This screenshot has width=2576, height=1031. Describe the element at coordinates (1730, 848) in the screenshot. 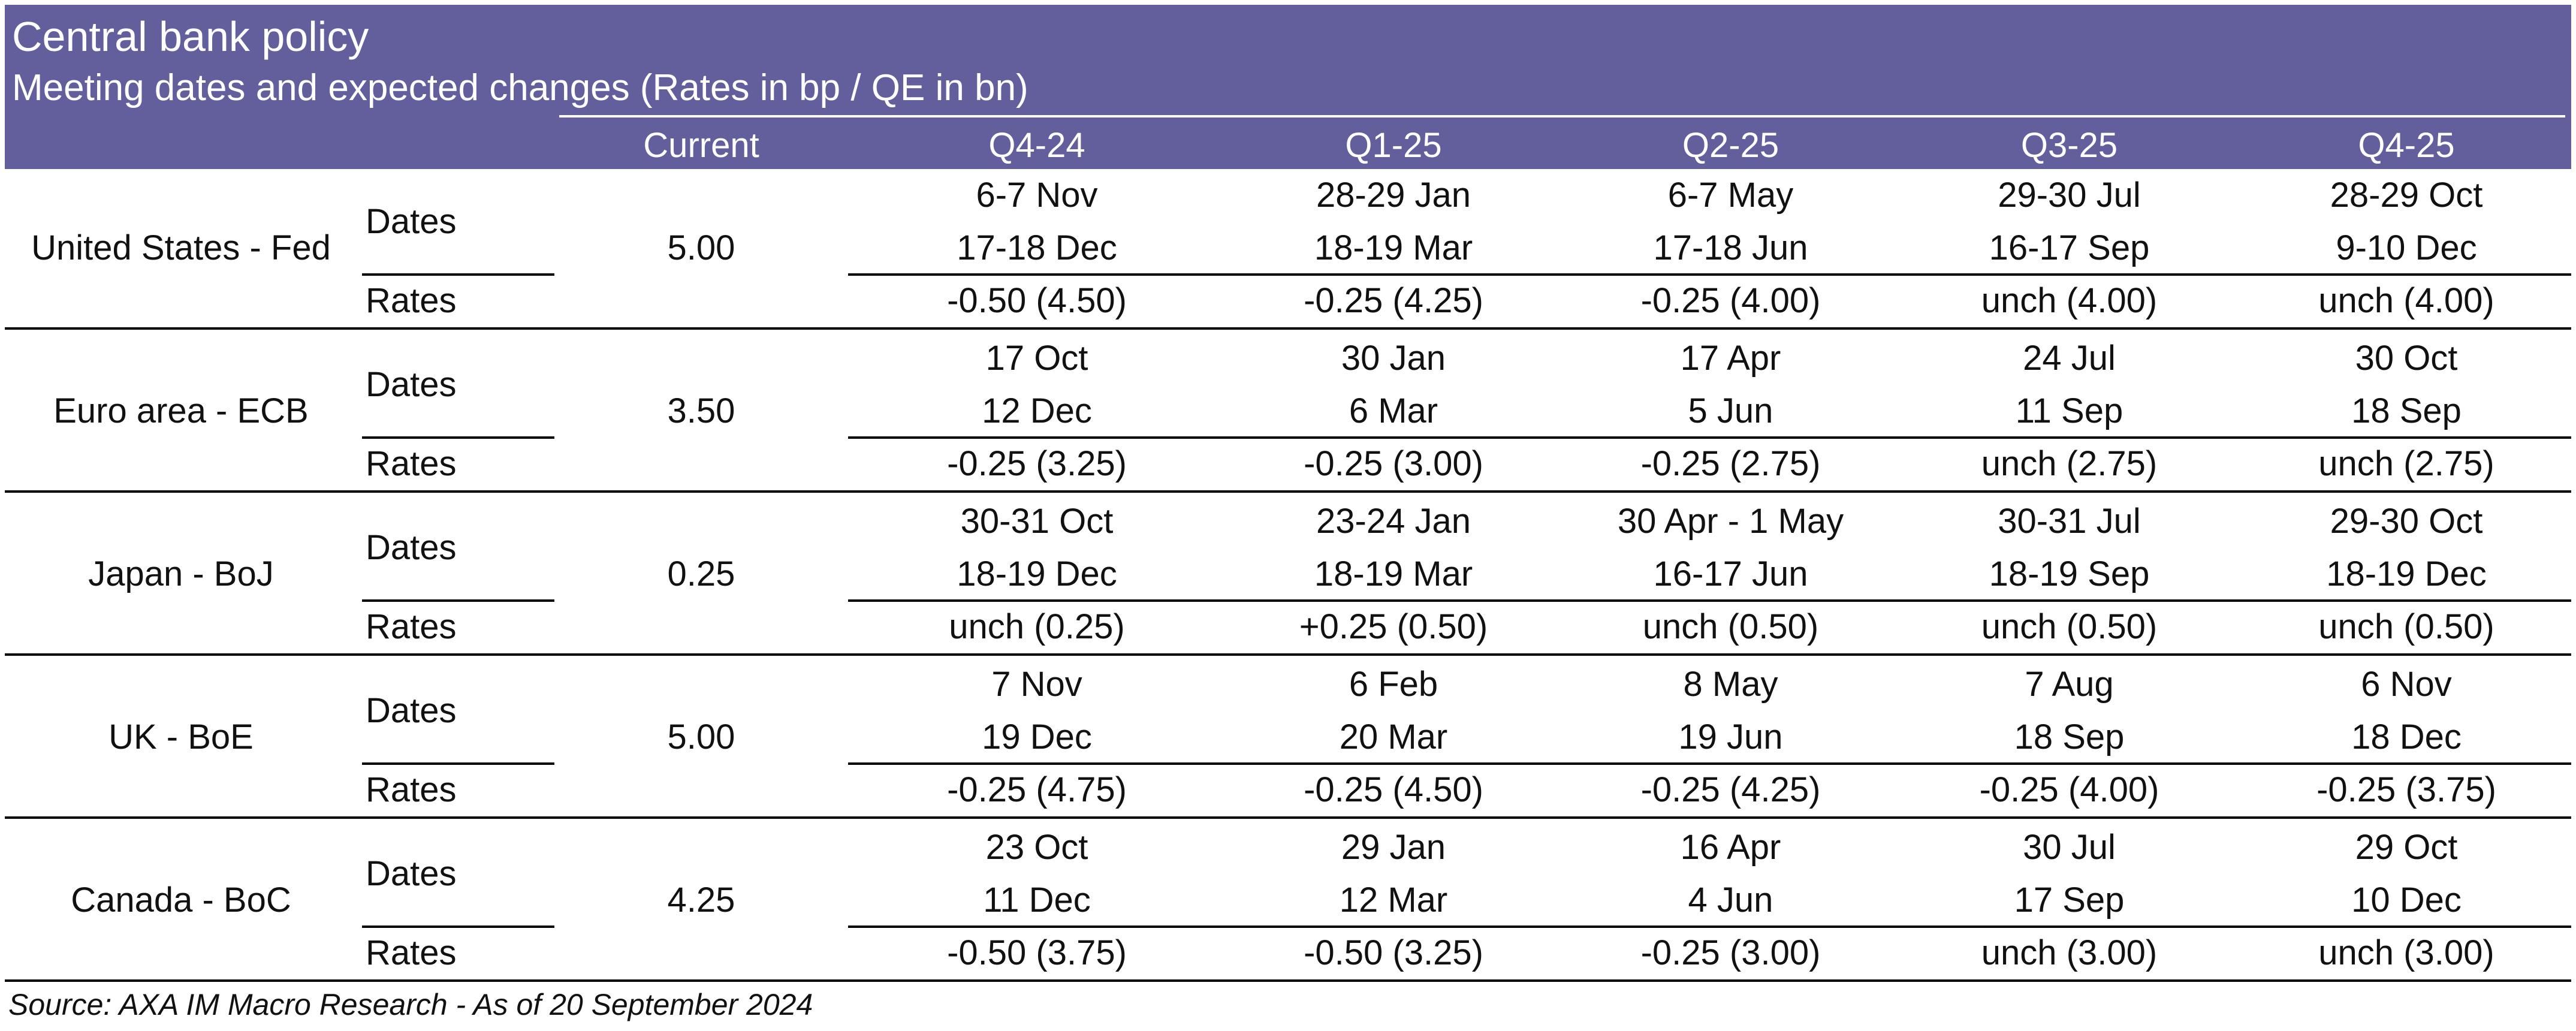

I see `meeting-date: 16 Apr` at that location.